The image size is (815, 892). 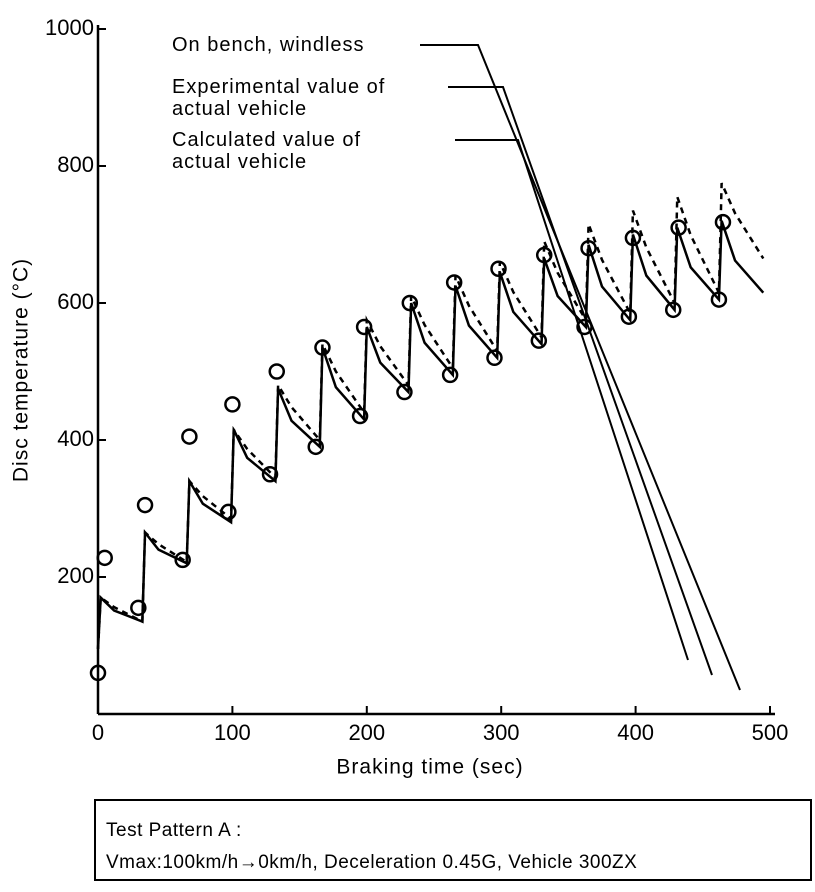 I want to click on x-tick-label: 400, so click(x=635, y=732).